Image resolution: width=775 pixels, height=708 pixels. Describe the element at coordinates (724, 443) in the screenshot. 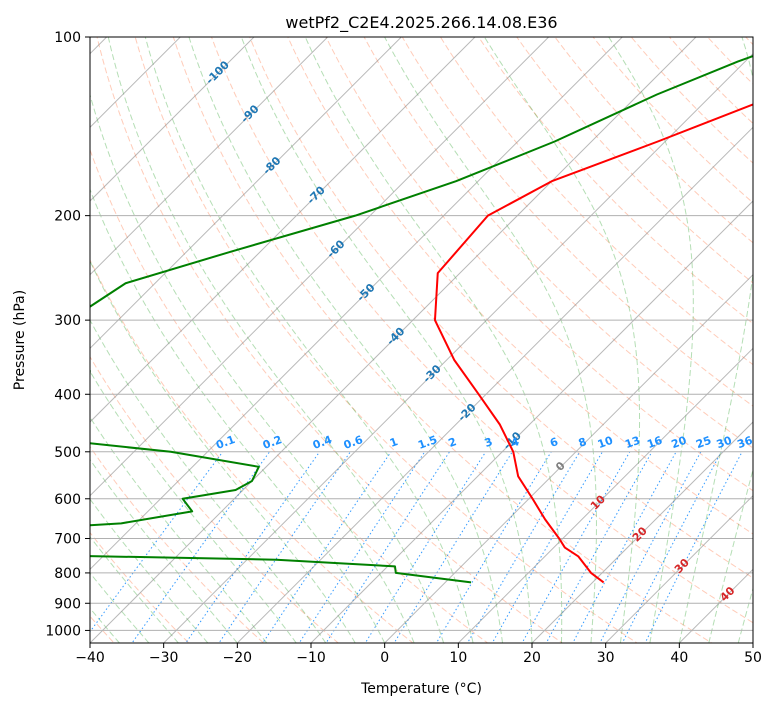

I see `mixing-ratio-label: 30` at that location.